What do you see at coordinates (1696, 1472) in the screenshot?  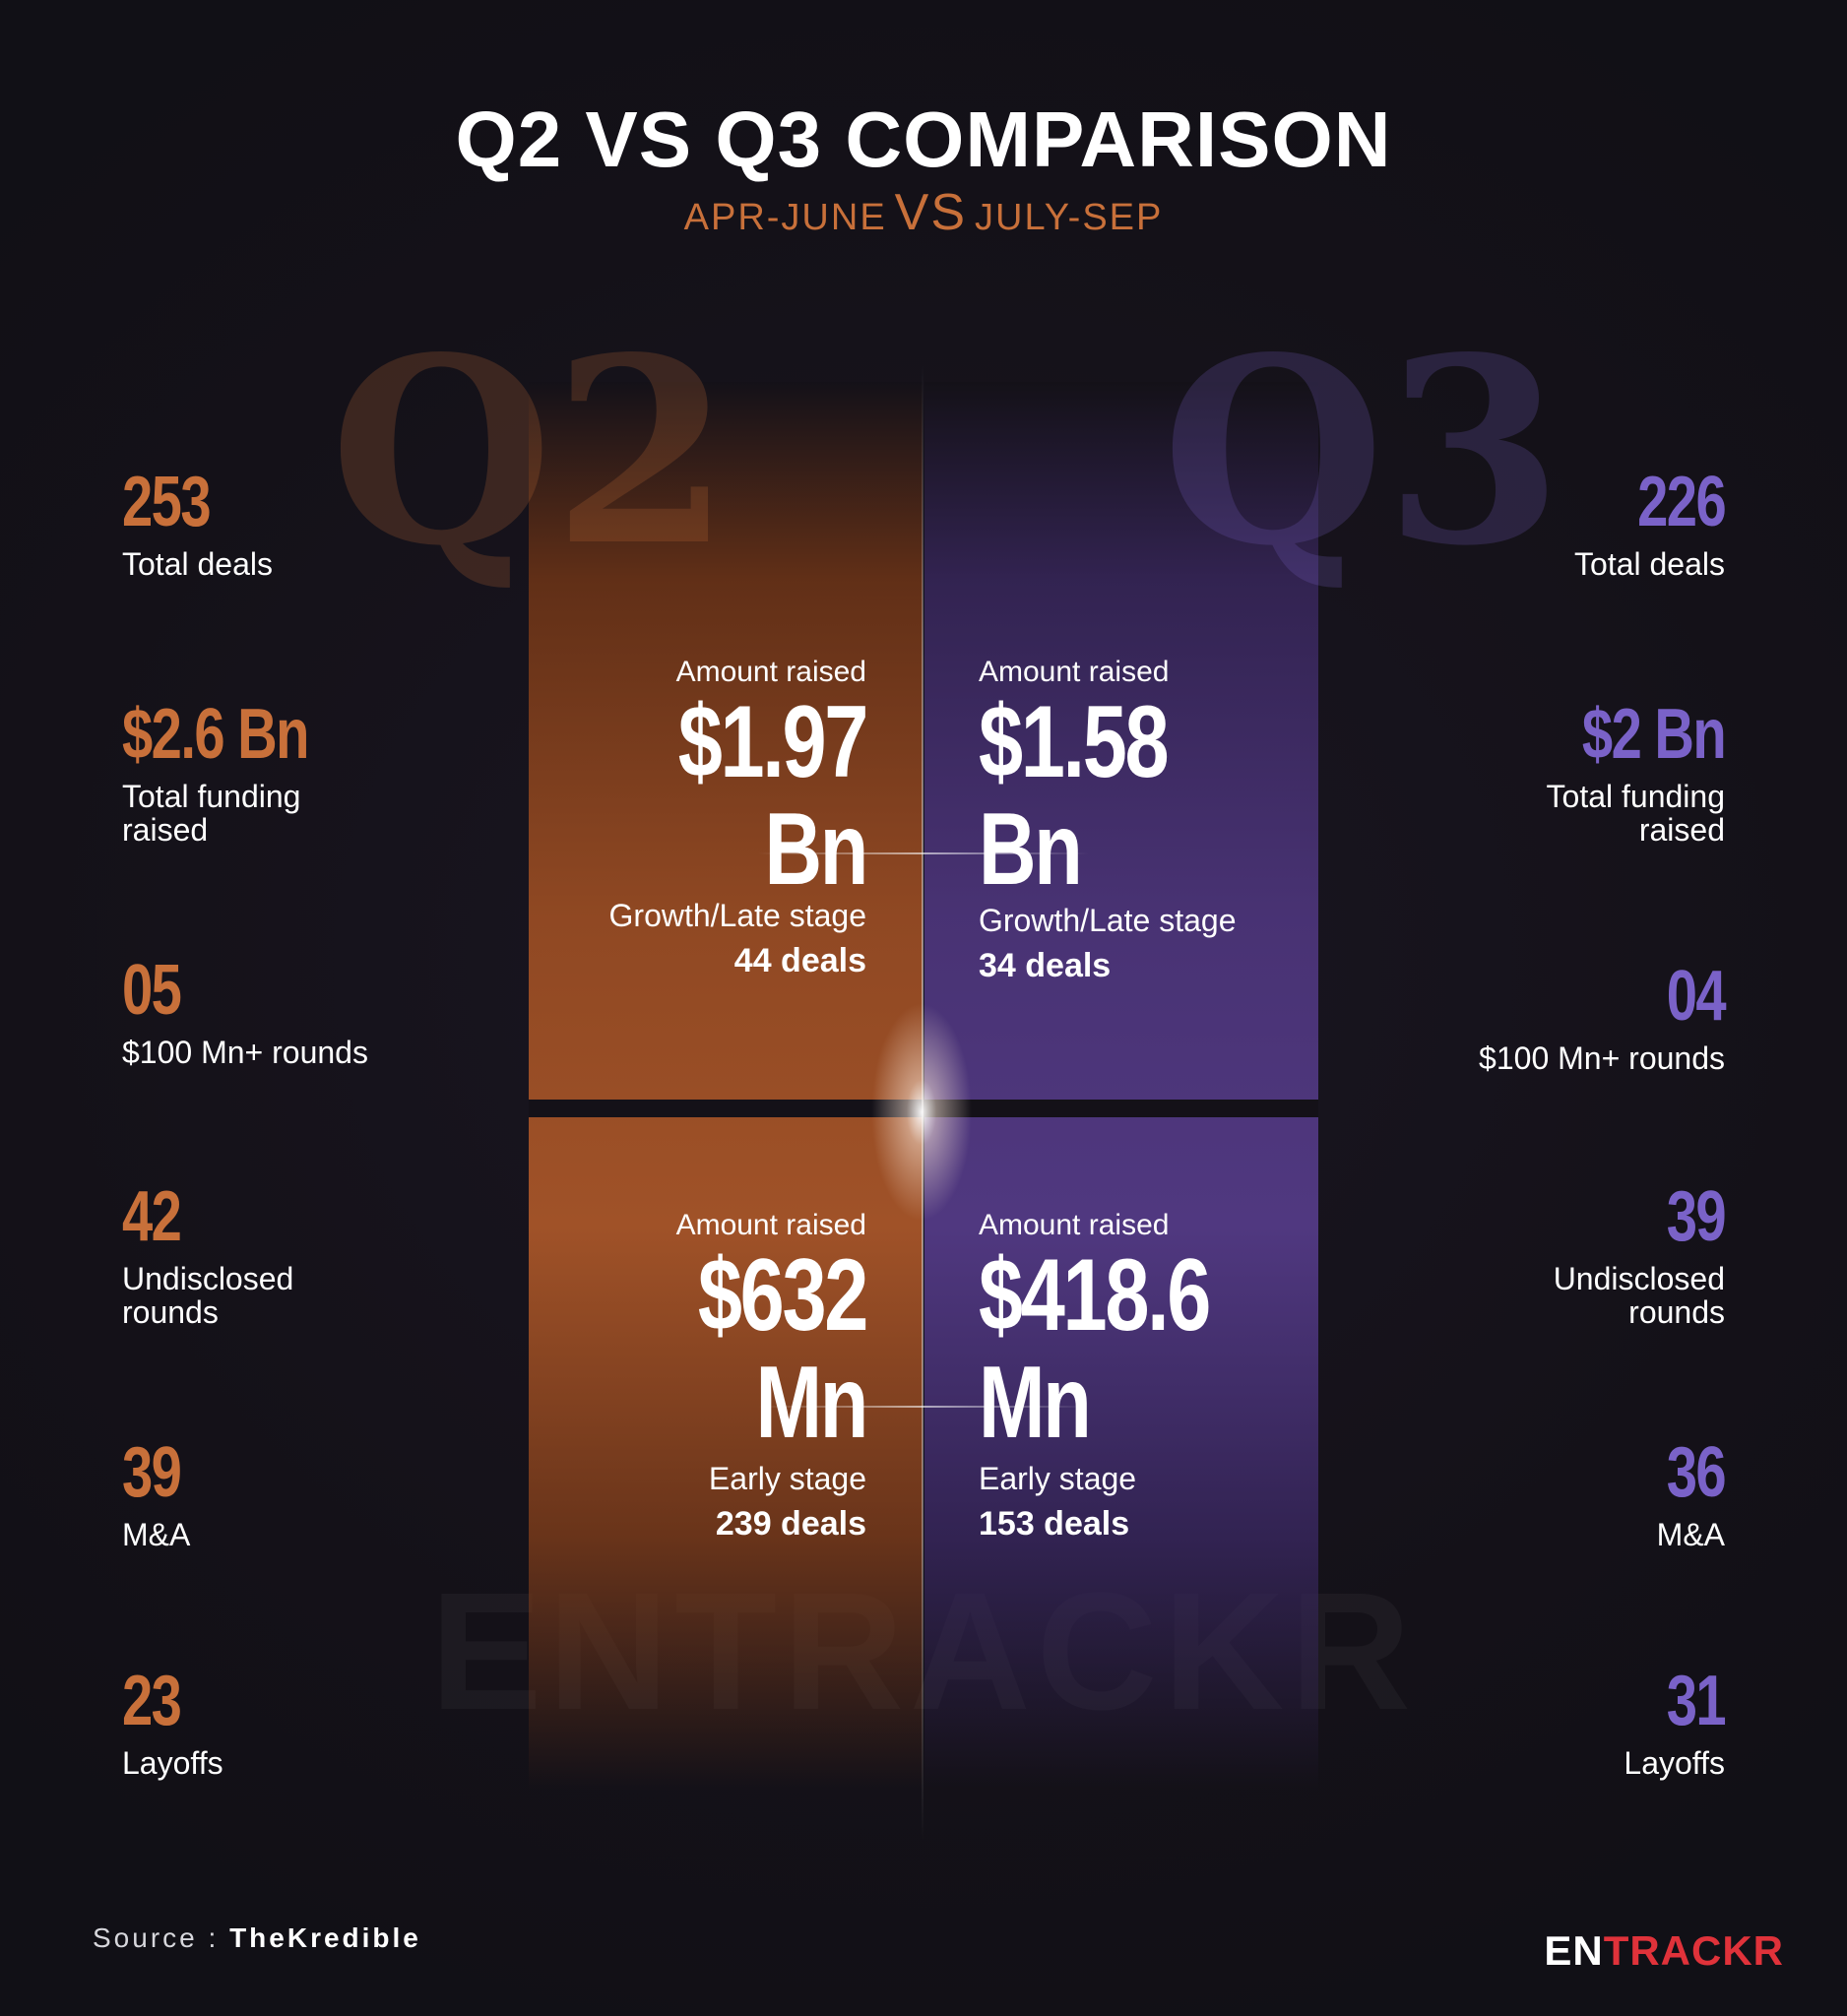 I see `stat-value: 36` at bounding box center [1696, 1472].